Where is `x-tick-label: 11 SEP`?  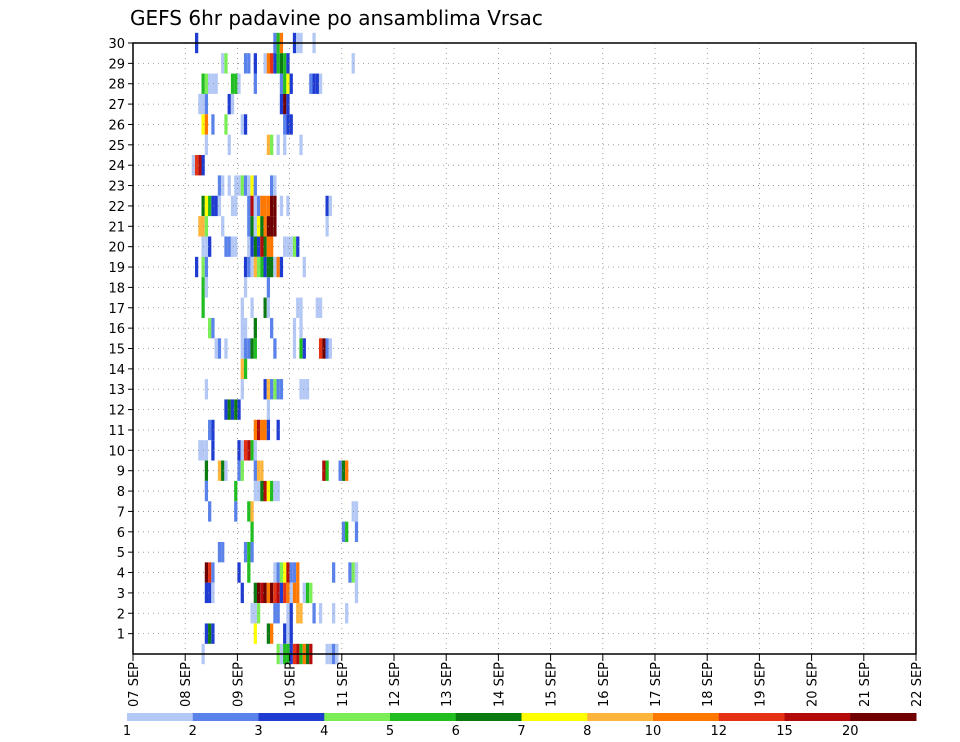 x-tick-label: 11 SEP is located at coordinates (343, 684).